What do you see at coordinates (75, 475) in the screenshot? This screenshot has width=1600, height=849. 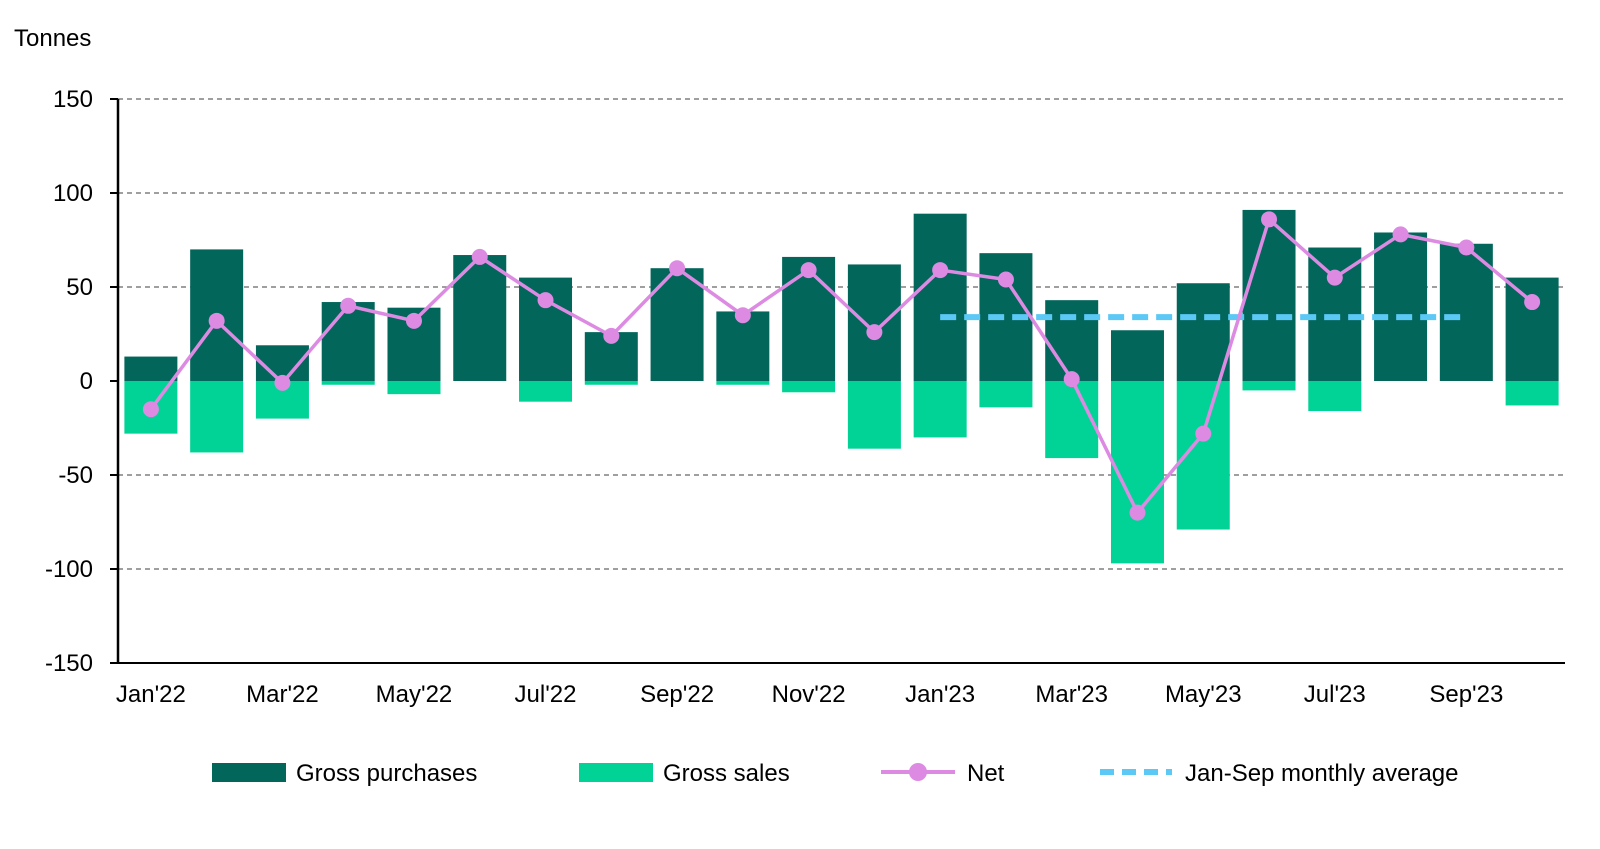 I see `y-tick-label: -50` at bounding box center [75, 475].